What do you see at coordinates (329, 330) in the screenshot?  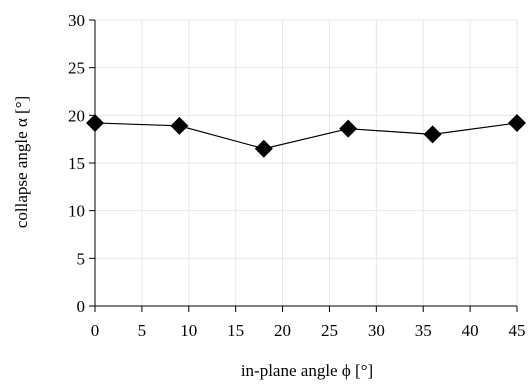 I see `x-tick-label: 25` at bounding box center [329, 330].